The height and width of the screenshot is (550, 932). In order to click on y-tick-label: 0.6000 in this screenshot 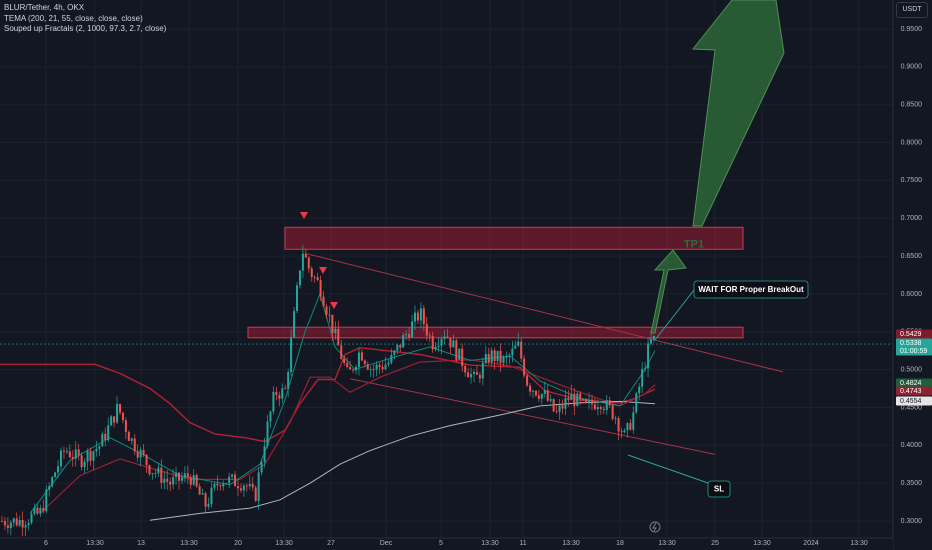, I will do `click(912, 294)`.